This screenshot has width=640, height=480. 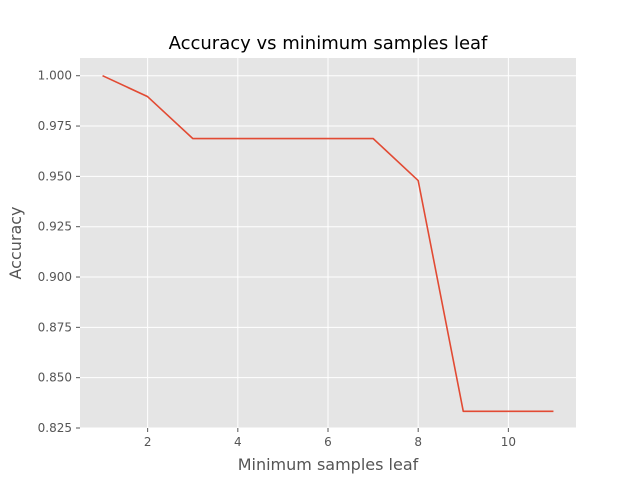 I want to click on y-axis-ticks: 0.825 0.850 0.875 0.900 0.925 0.950 0.975 1.000, so click(x=59, y=252).